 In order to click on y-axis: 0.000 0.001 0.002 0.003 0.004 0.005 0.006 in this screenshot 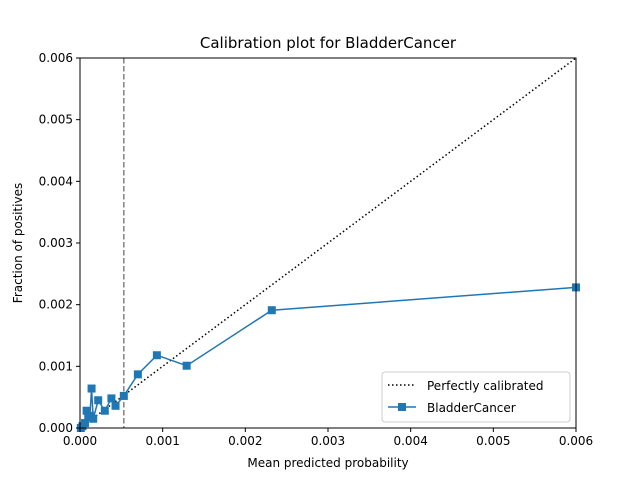, I will do `click(59, 243)`.